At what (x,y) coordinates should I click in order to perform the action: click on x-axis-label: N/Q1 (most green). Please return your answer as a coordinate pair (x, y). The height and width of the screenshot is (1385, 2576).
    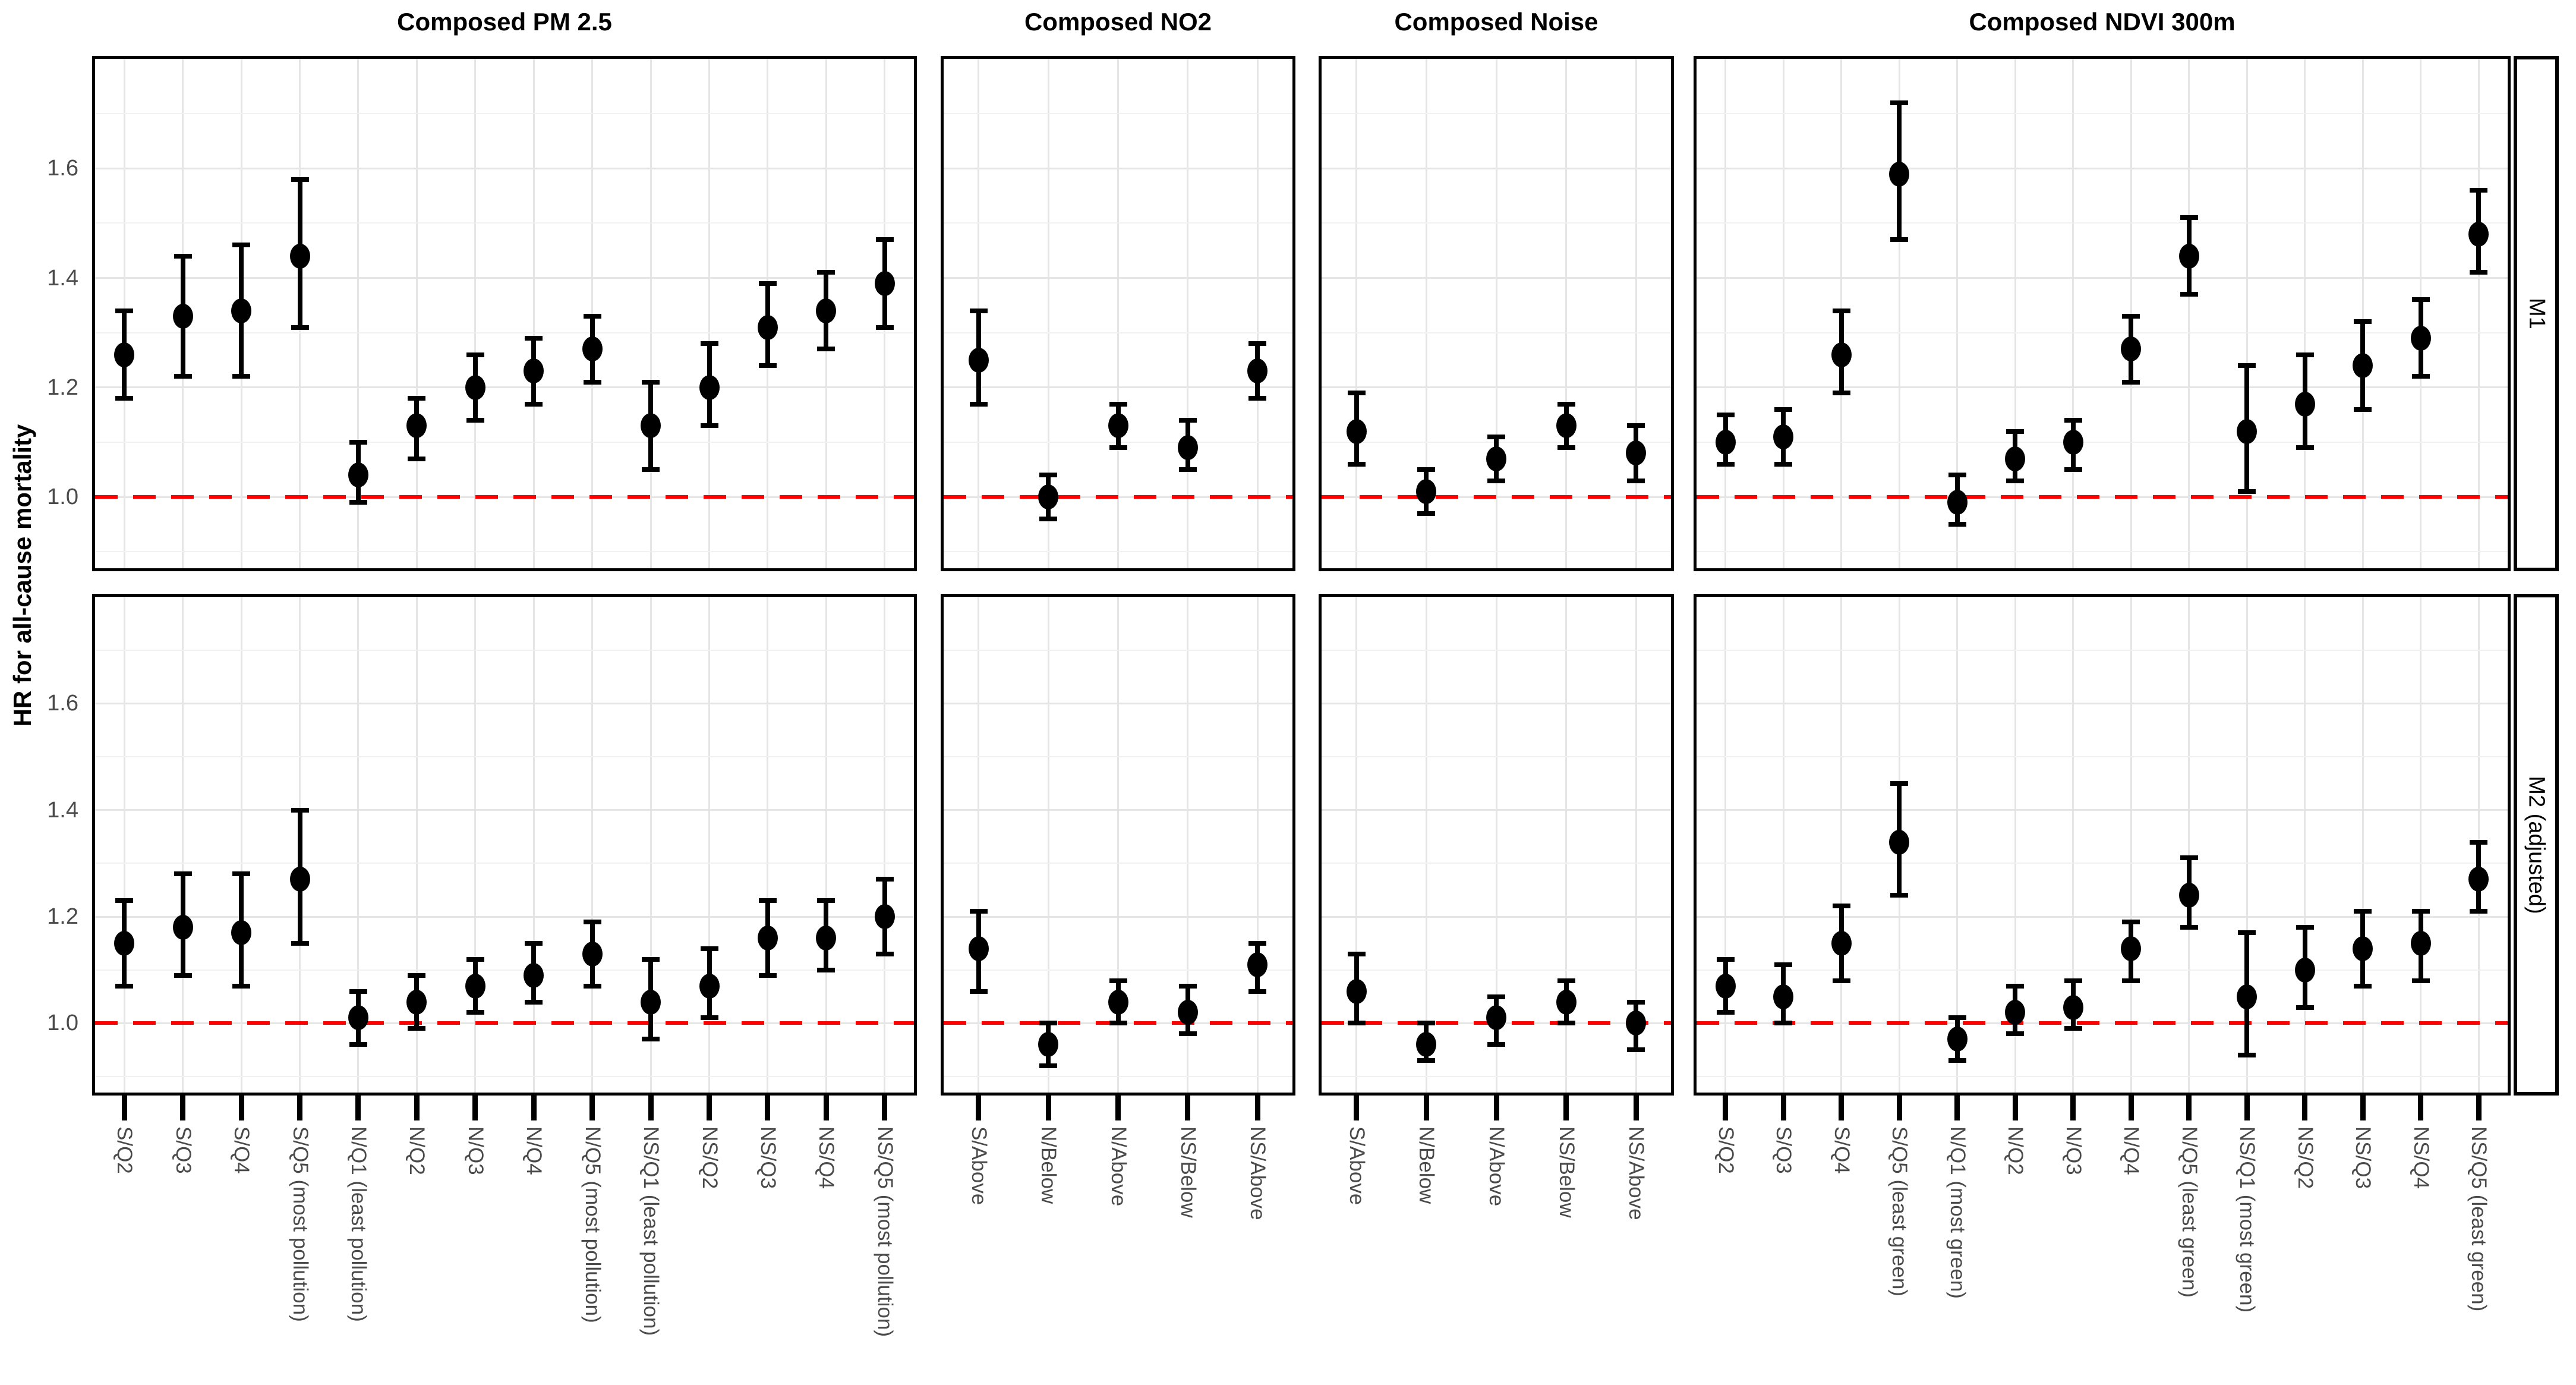
    Looking at the image, I should click on (1958, 1212).